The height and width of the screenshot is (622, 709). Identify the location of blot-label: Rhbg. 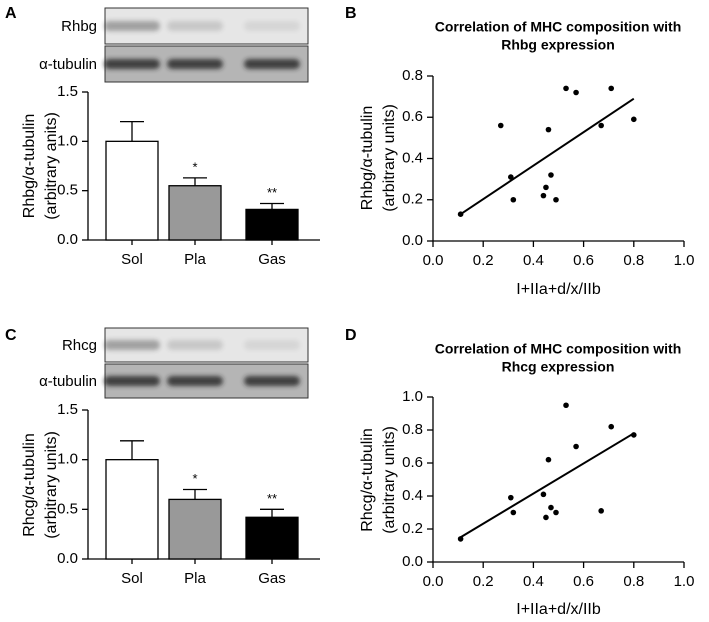
(79, 26).